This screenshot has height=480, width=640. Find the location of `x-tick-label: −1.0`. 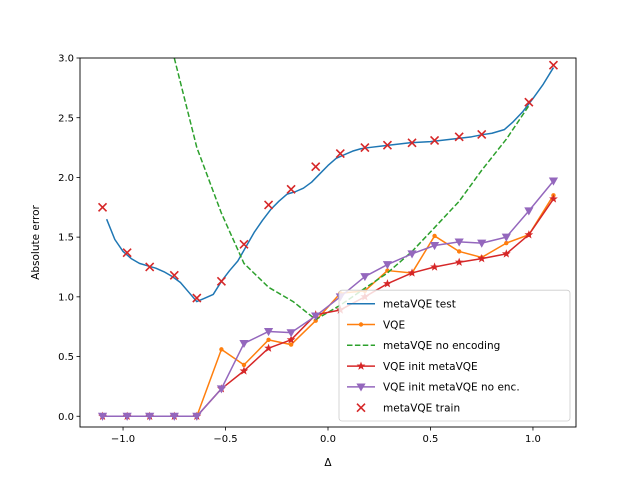

x-tick-label: −1.0 is located at coordinates (123, 439).